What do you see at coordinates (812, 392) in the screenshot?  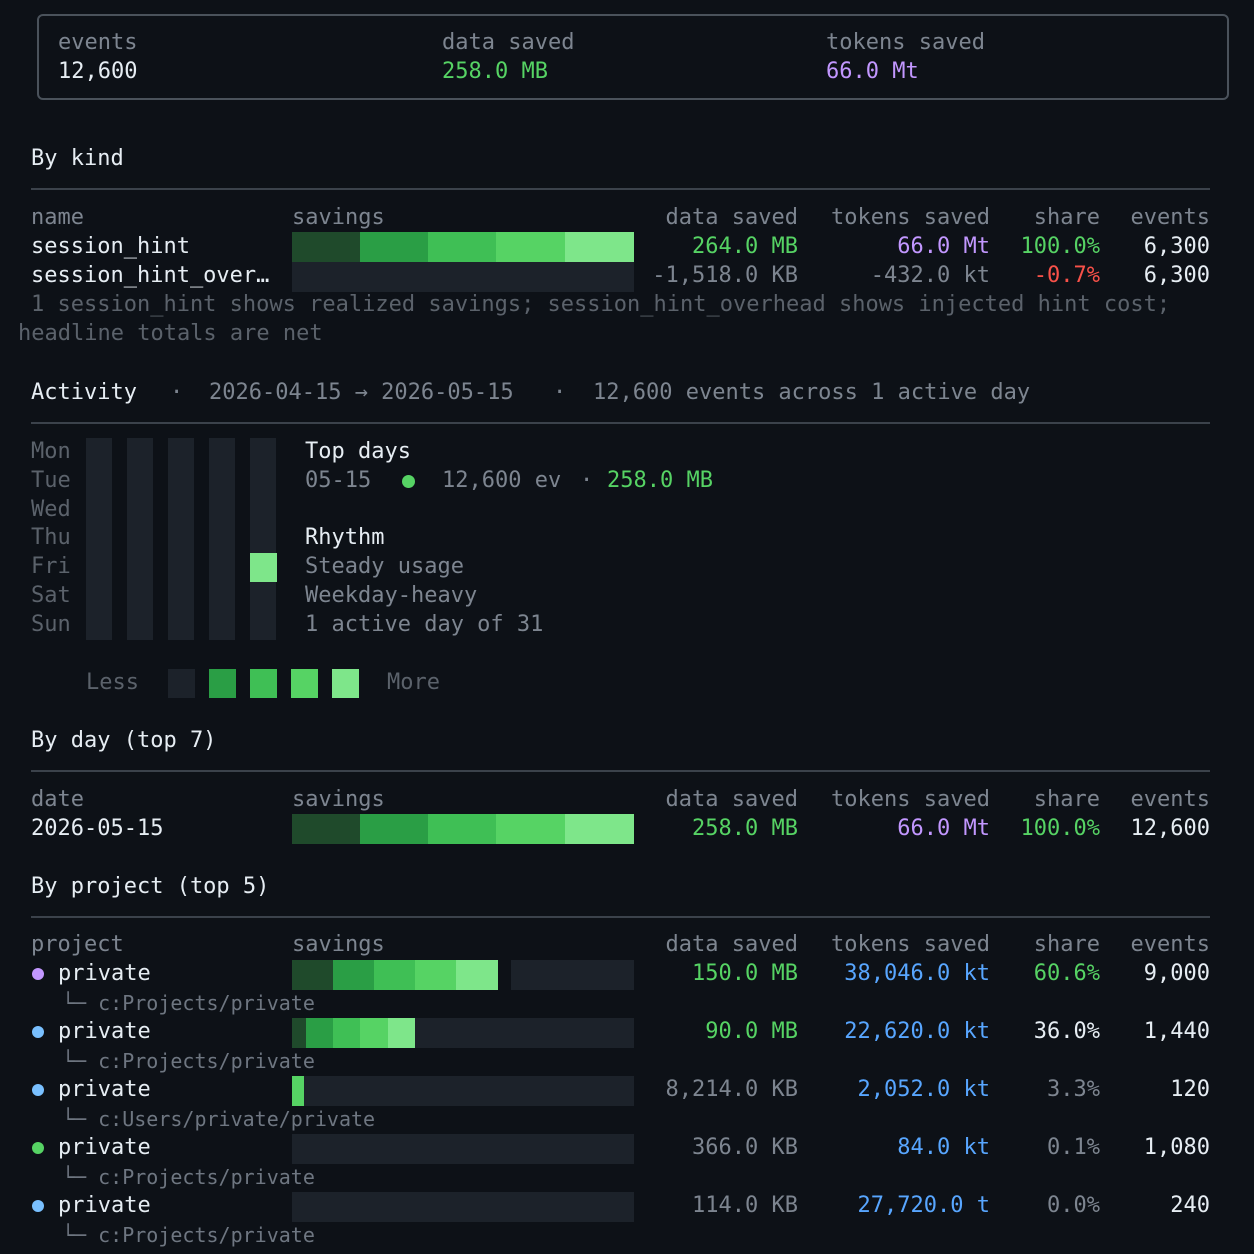 I see `activity-summary: 12,600 events across 1 active day` at bounding box center [812, 392].